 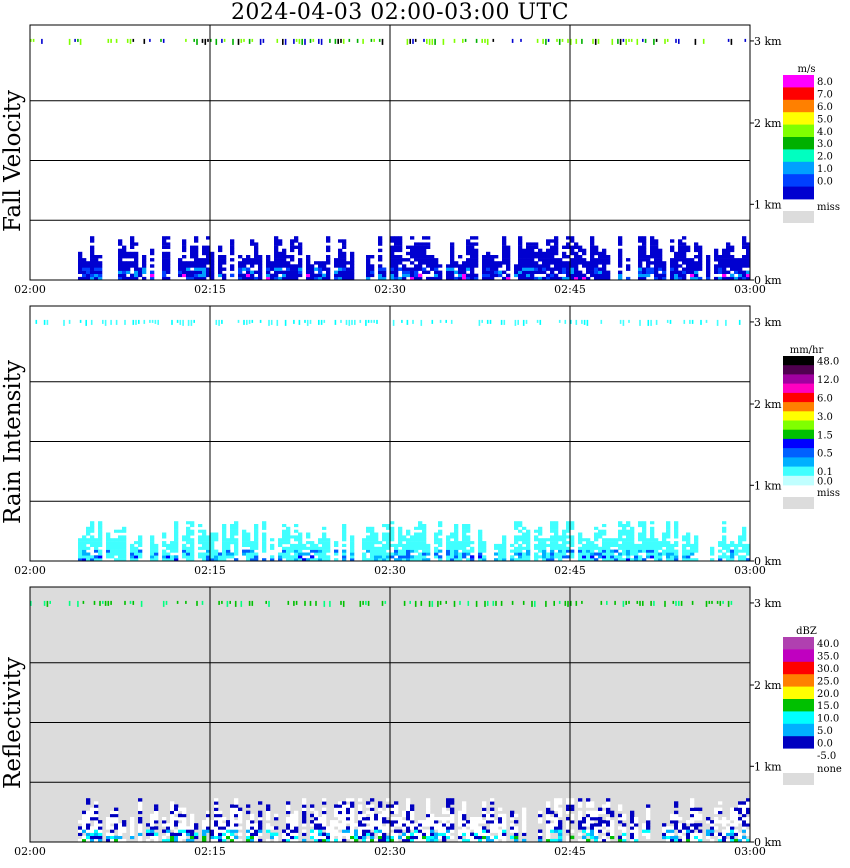 What do you see at coordinates (798, 118) in the screenshot?
I see `legend-swatch` at bounding box center [798, 118].